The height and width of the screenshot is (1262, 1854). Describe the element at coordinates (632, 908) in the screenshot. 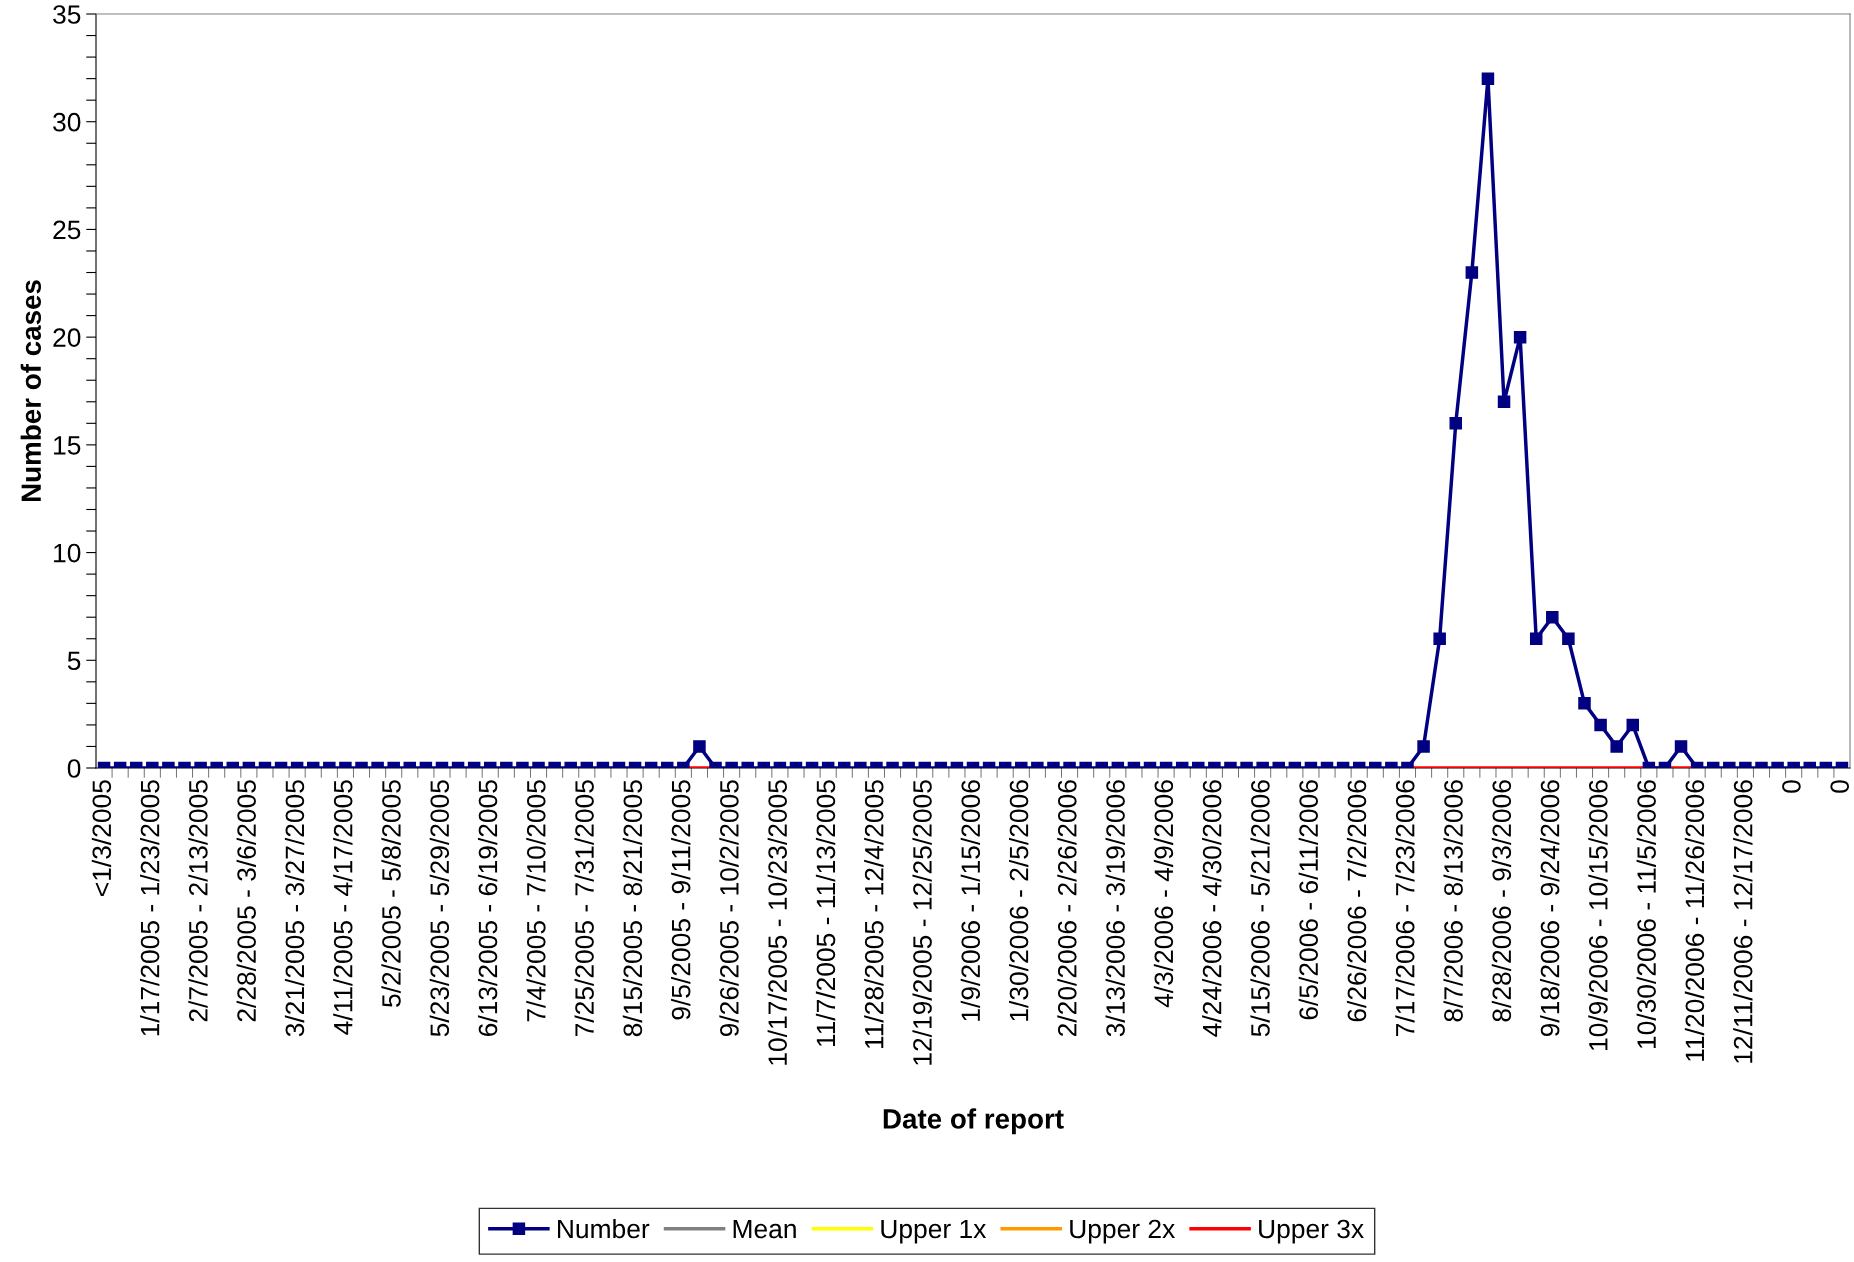

I see `x-tick-label: 8/15/2005 - 8/21/2005` at that location.